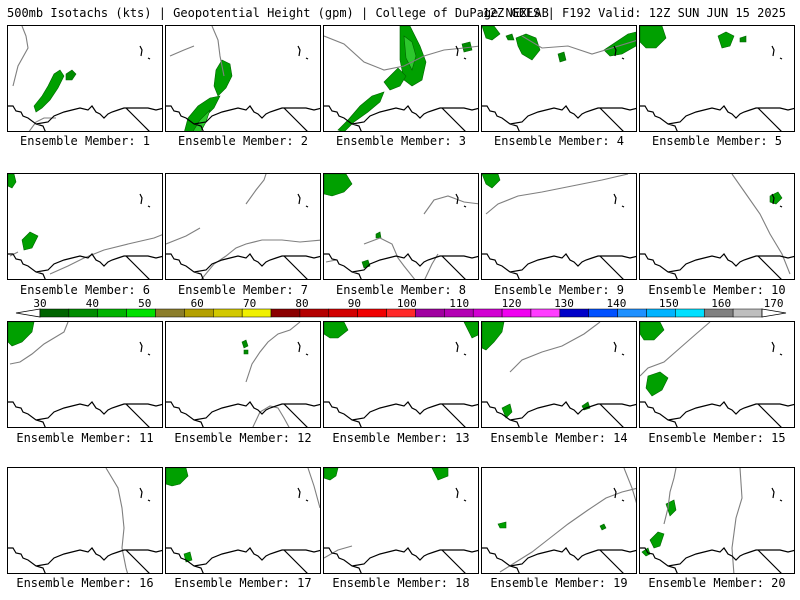  What do you see at coordinates (85, 583) in the screenshot?
I see `ensemble-member-label: Ensemble Member: 16` at bounding box center [85, 583].